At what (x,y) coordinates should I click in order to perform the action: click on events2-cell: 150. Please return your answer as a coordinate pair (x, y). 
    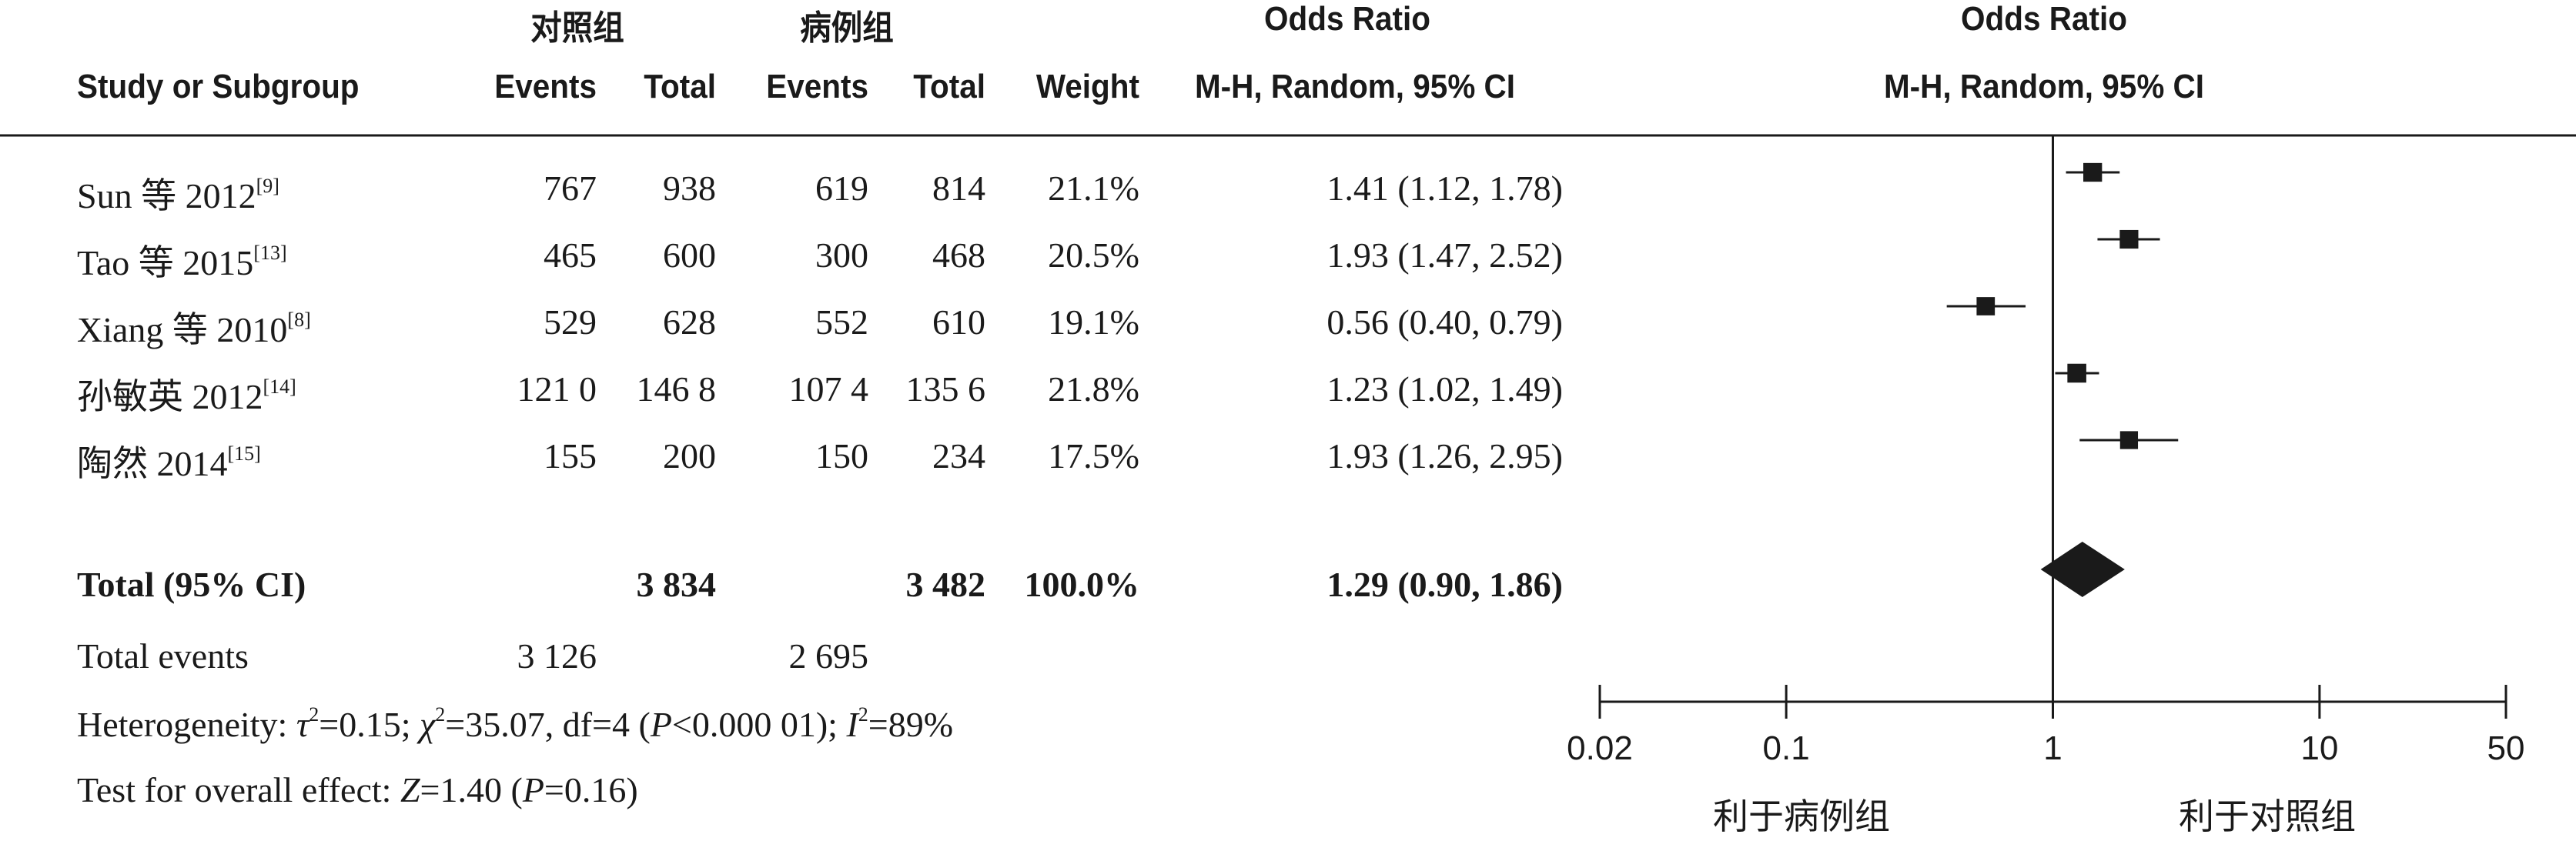
    Looking at the image, I should click on (841, 456).